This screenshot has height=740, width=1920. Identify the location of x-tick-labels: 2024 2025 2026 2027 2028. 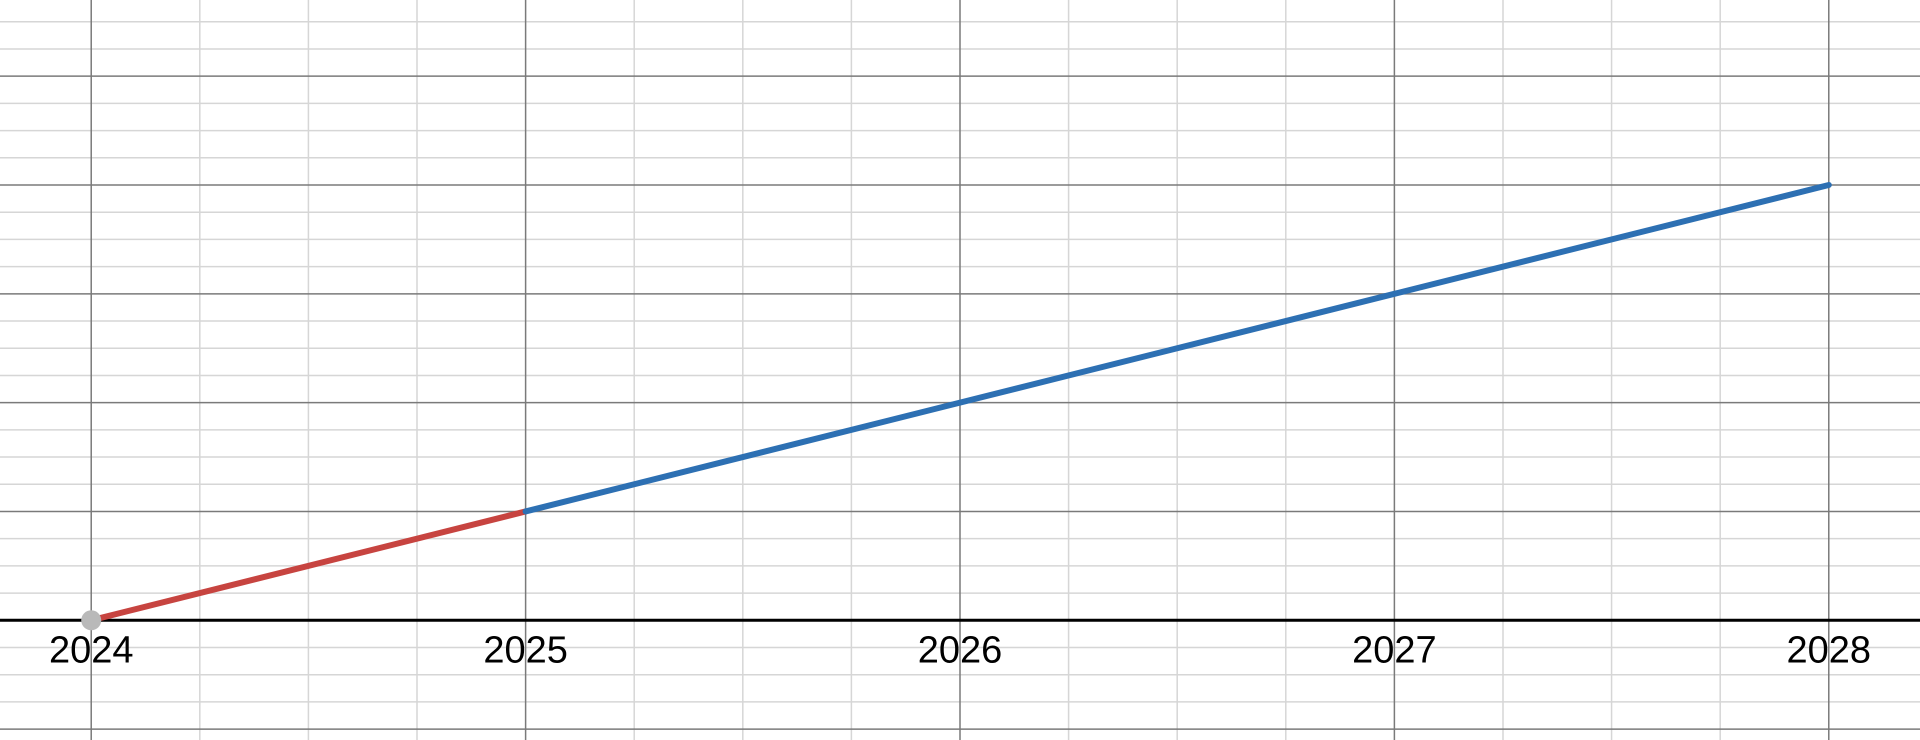
(960, 650).